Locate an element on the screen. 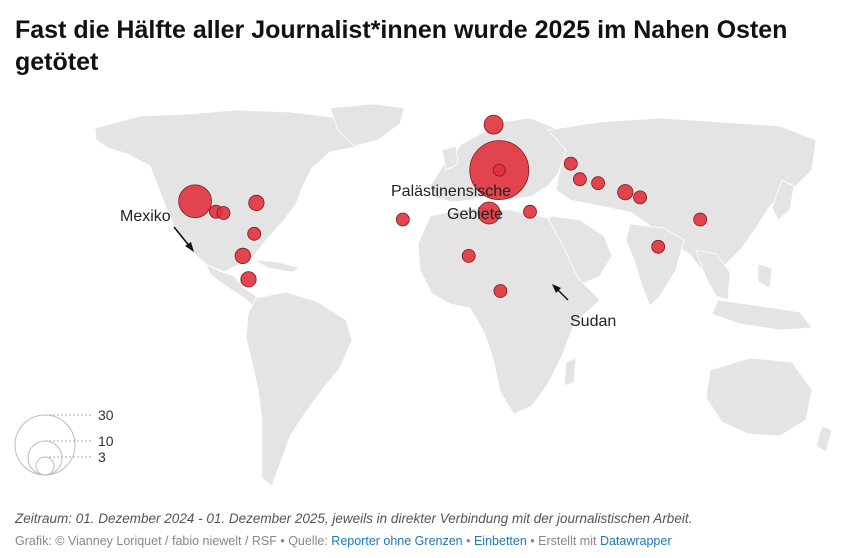  land-uk is located at coordinates (450, 158).